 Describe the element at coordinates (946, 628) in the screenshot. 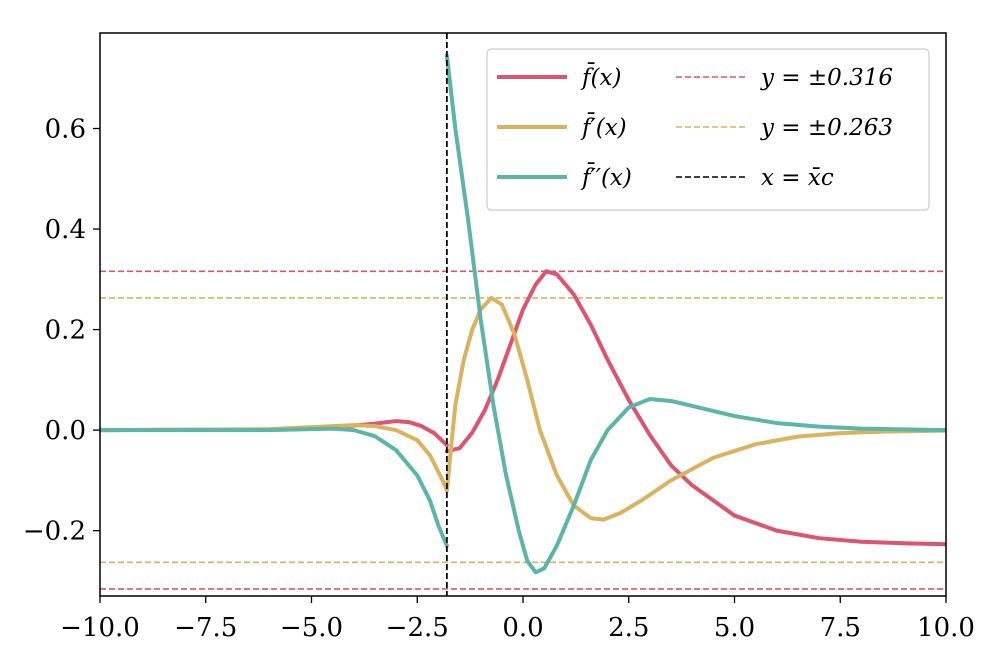

I see `x-tick-label: 10.0` at that location.